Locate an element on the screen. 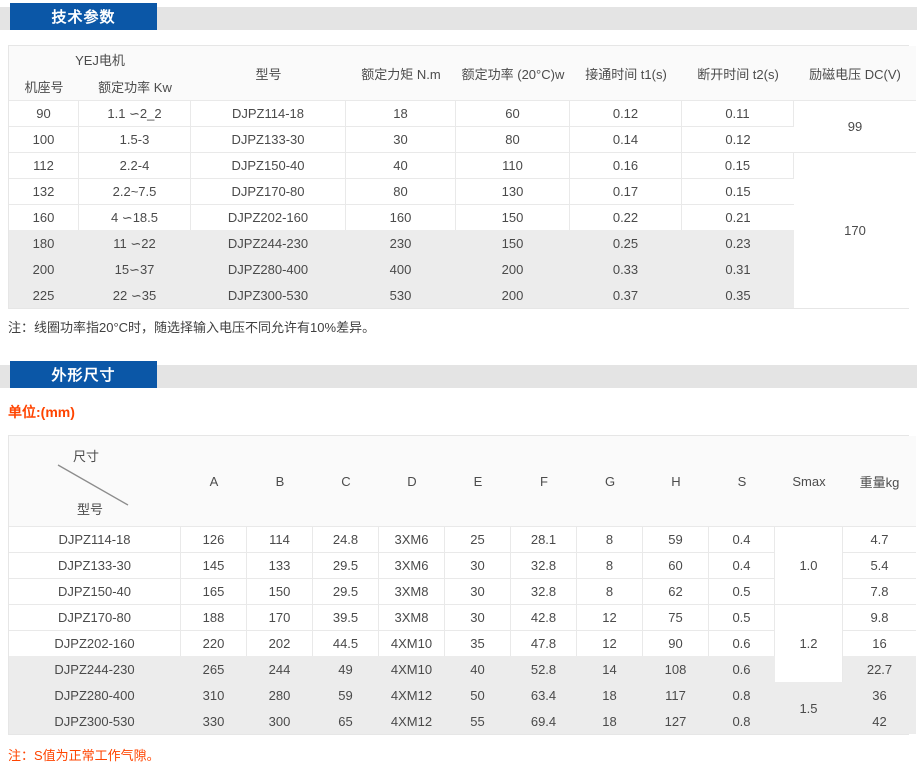  dims-col-a: A is located at coordinates (214, 481).